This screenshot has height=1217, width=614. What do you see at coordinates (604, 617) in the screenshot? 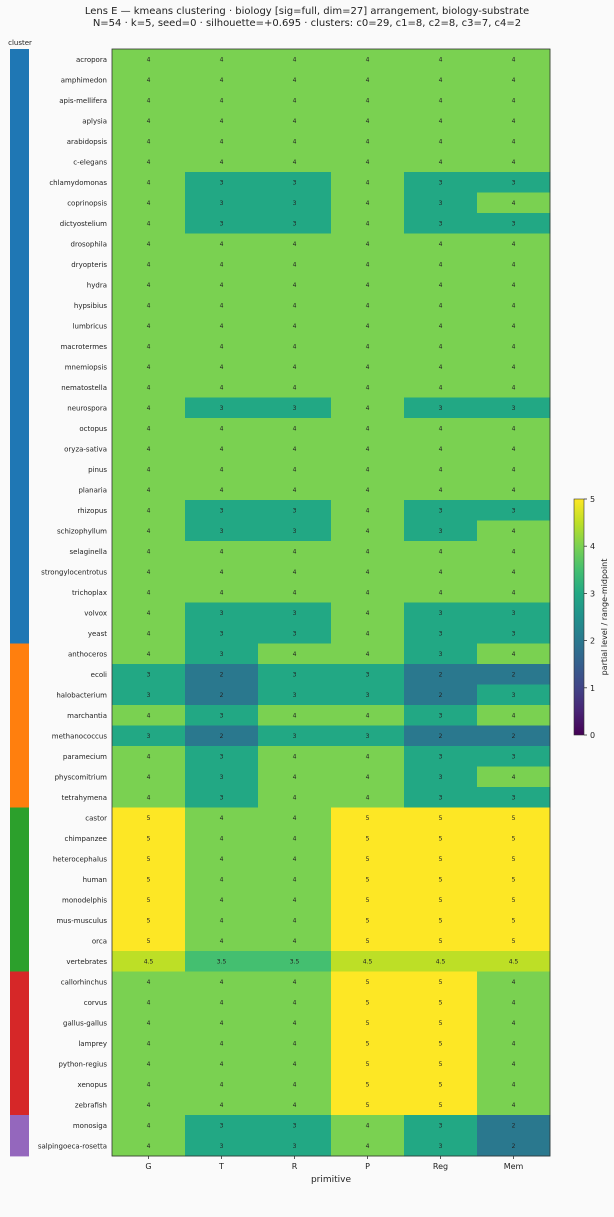
I see `colorbar-label: partial level / range-midpoint` at bounding box center [604, 617].